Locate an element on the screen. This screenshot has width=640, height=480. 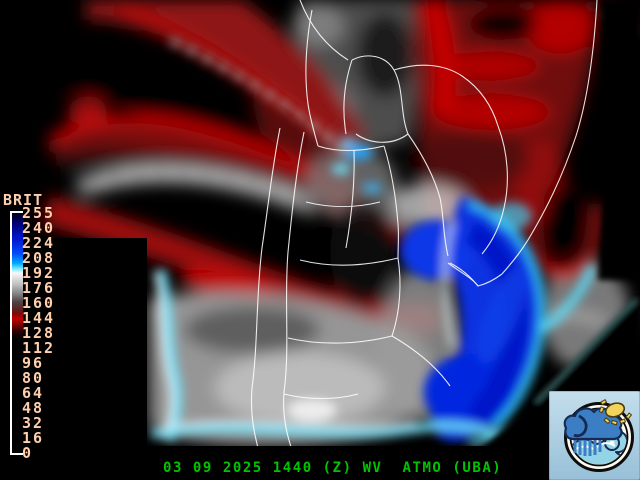
legend-tick-label: 32 is located at coordinates (33, 423).